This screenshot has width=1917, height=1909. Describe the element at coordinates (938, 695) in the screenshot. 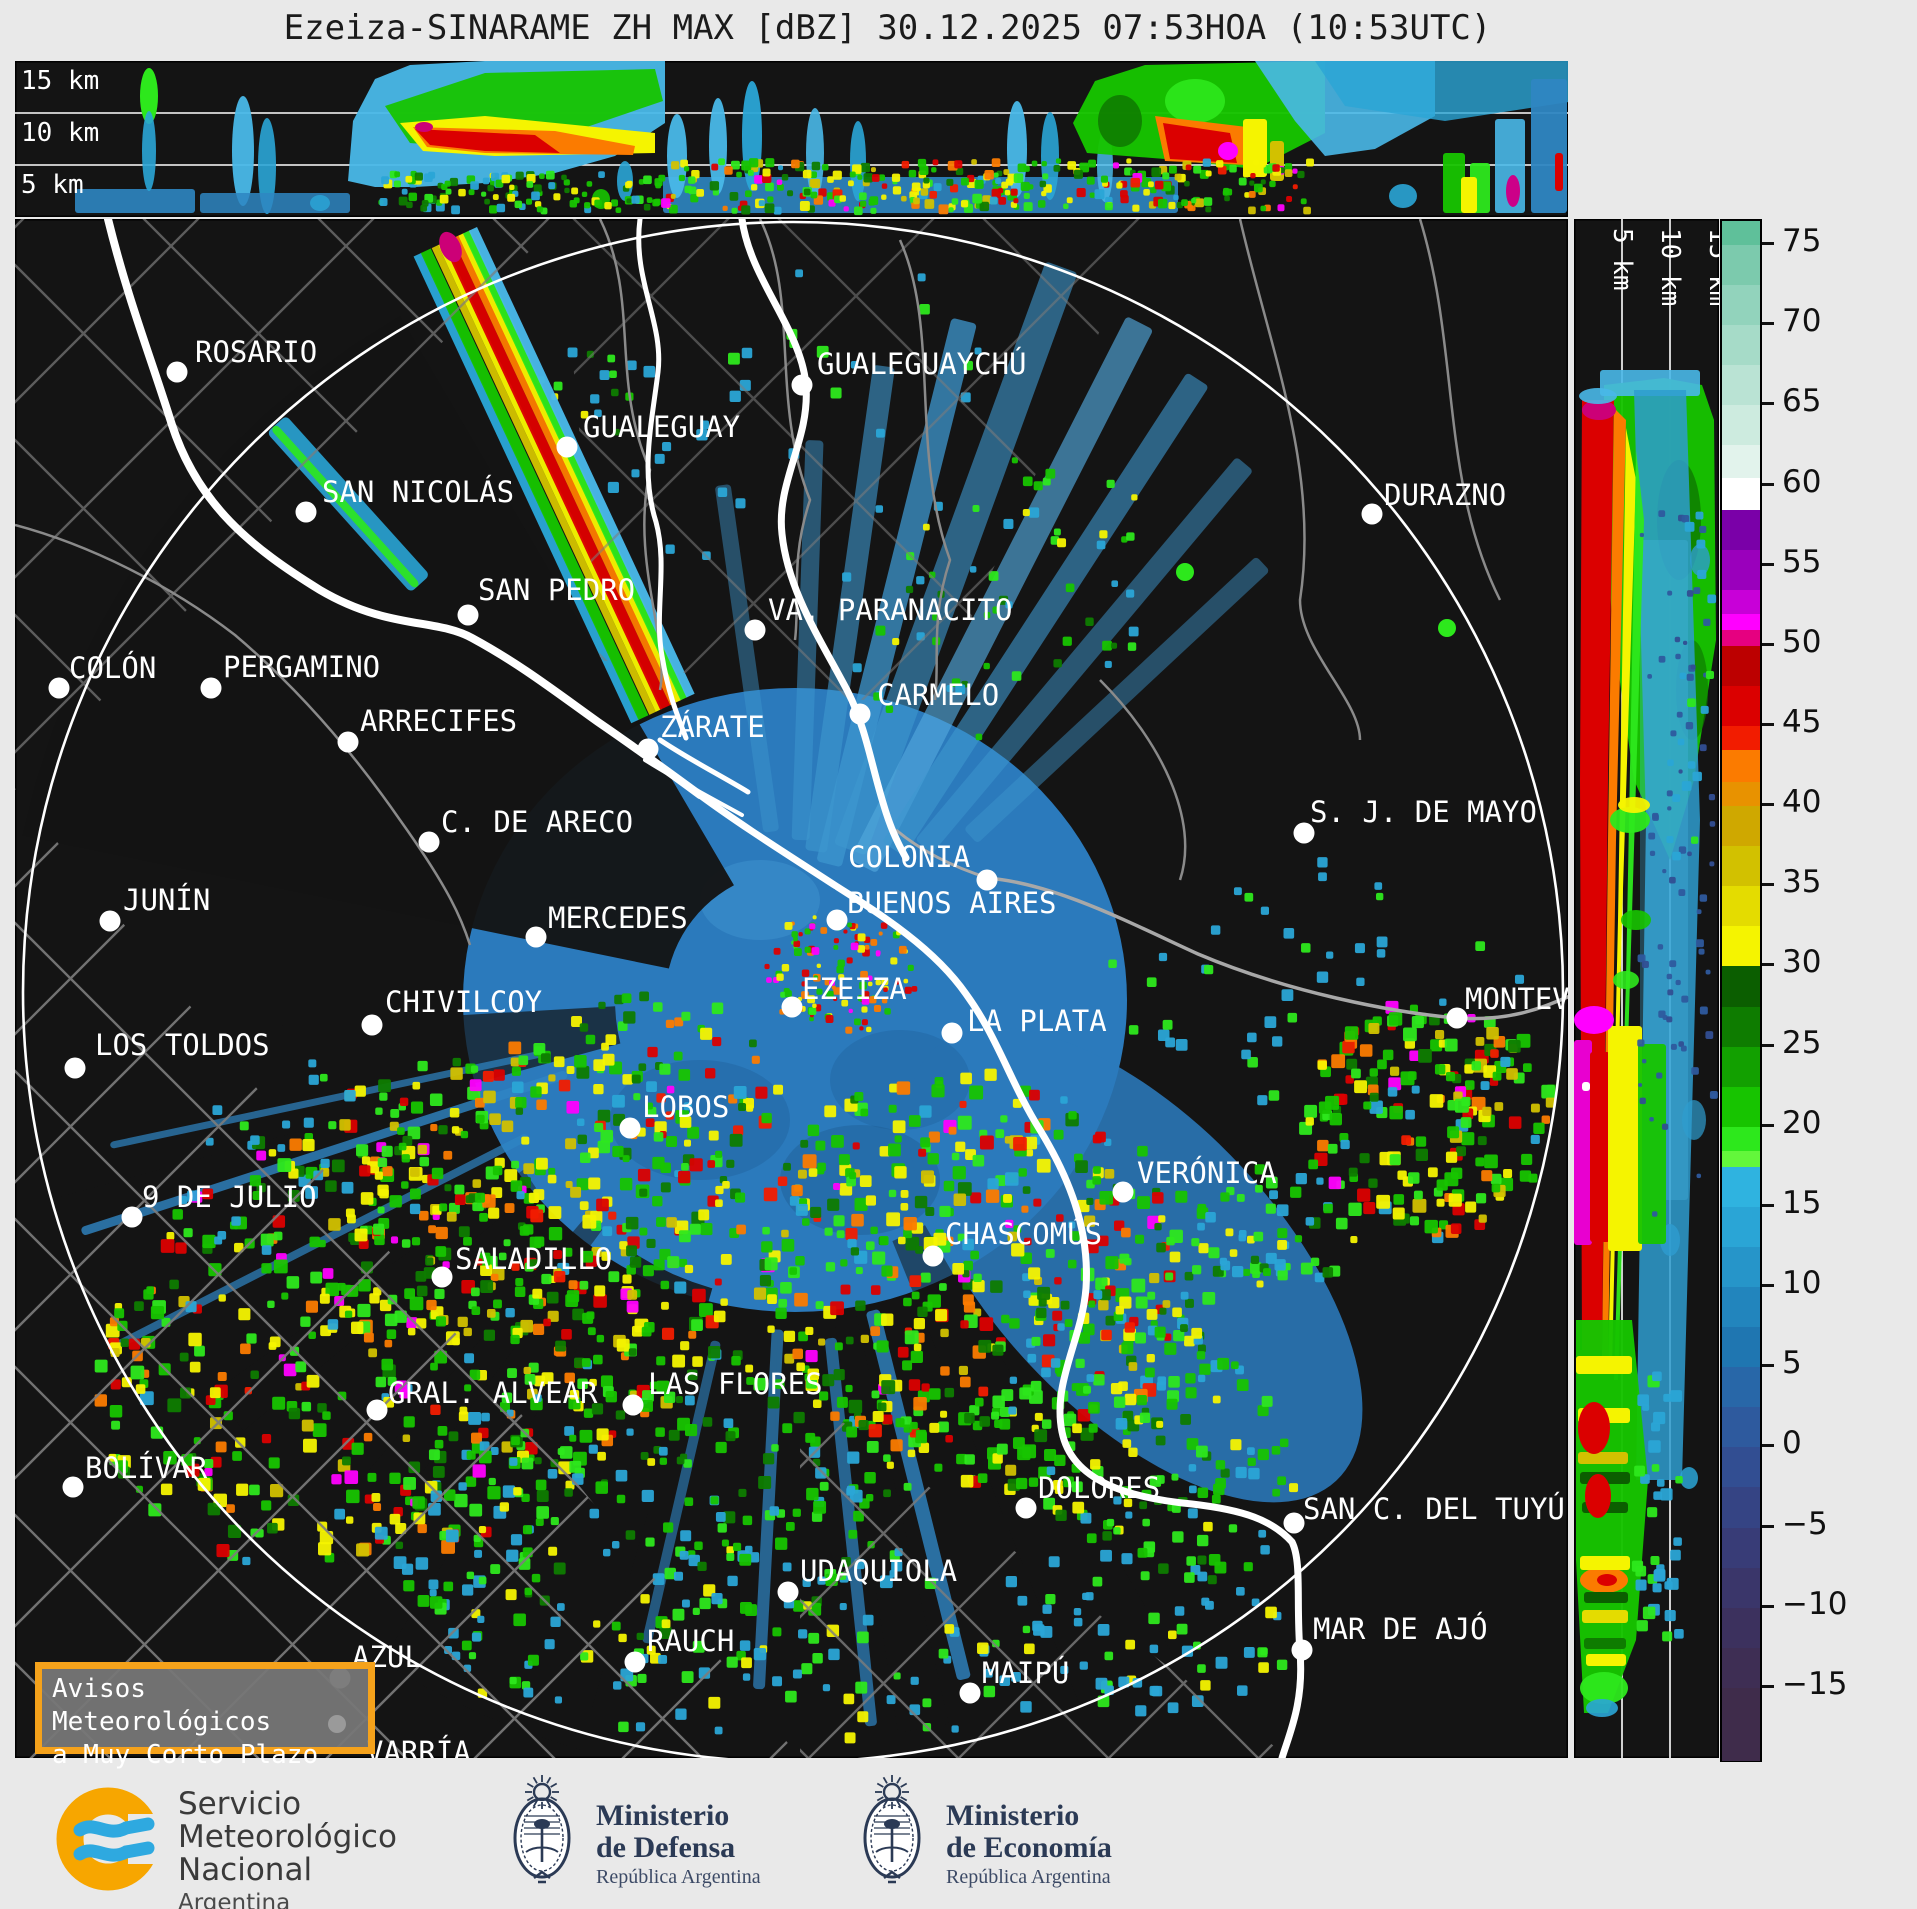

I see `city-label: CARMELO` at that location.